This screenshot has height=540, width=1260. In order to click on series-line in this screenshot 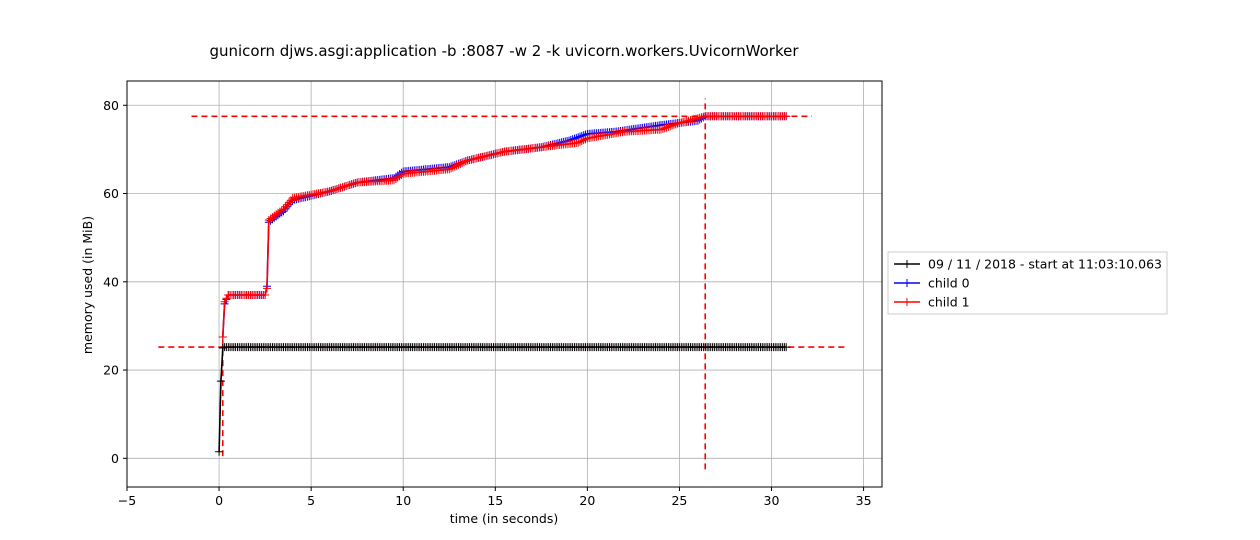, I will do `click(502, 399)`.